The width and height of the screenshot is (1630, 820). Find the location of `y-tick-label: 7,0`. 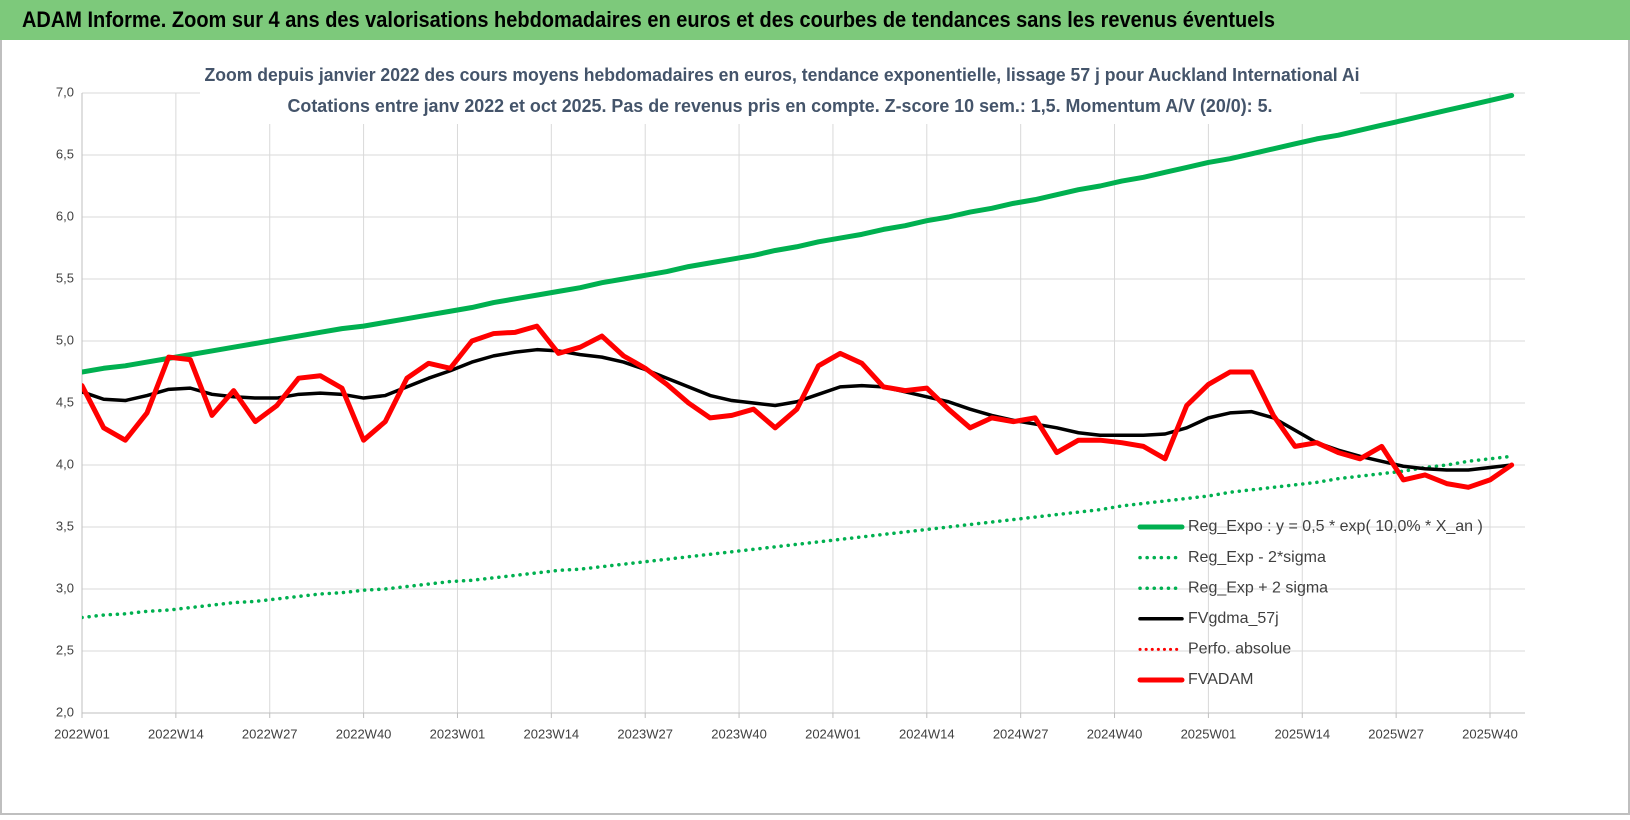

y-tick-label: 7,0 is located at coordinates (65, 91).